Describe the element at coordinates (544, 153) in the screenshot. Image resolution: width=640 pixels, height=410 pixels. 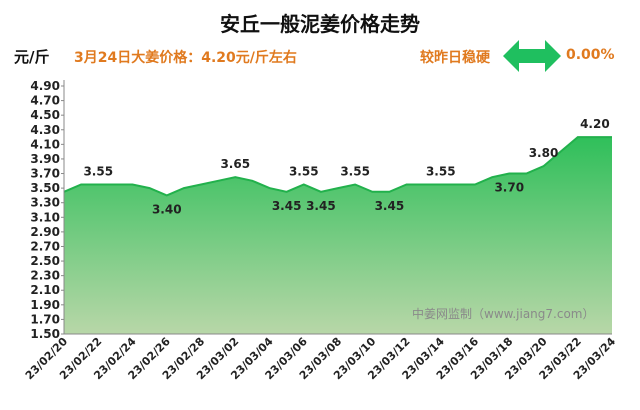
I see `data-label: 3.80` at that location.